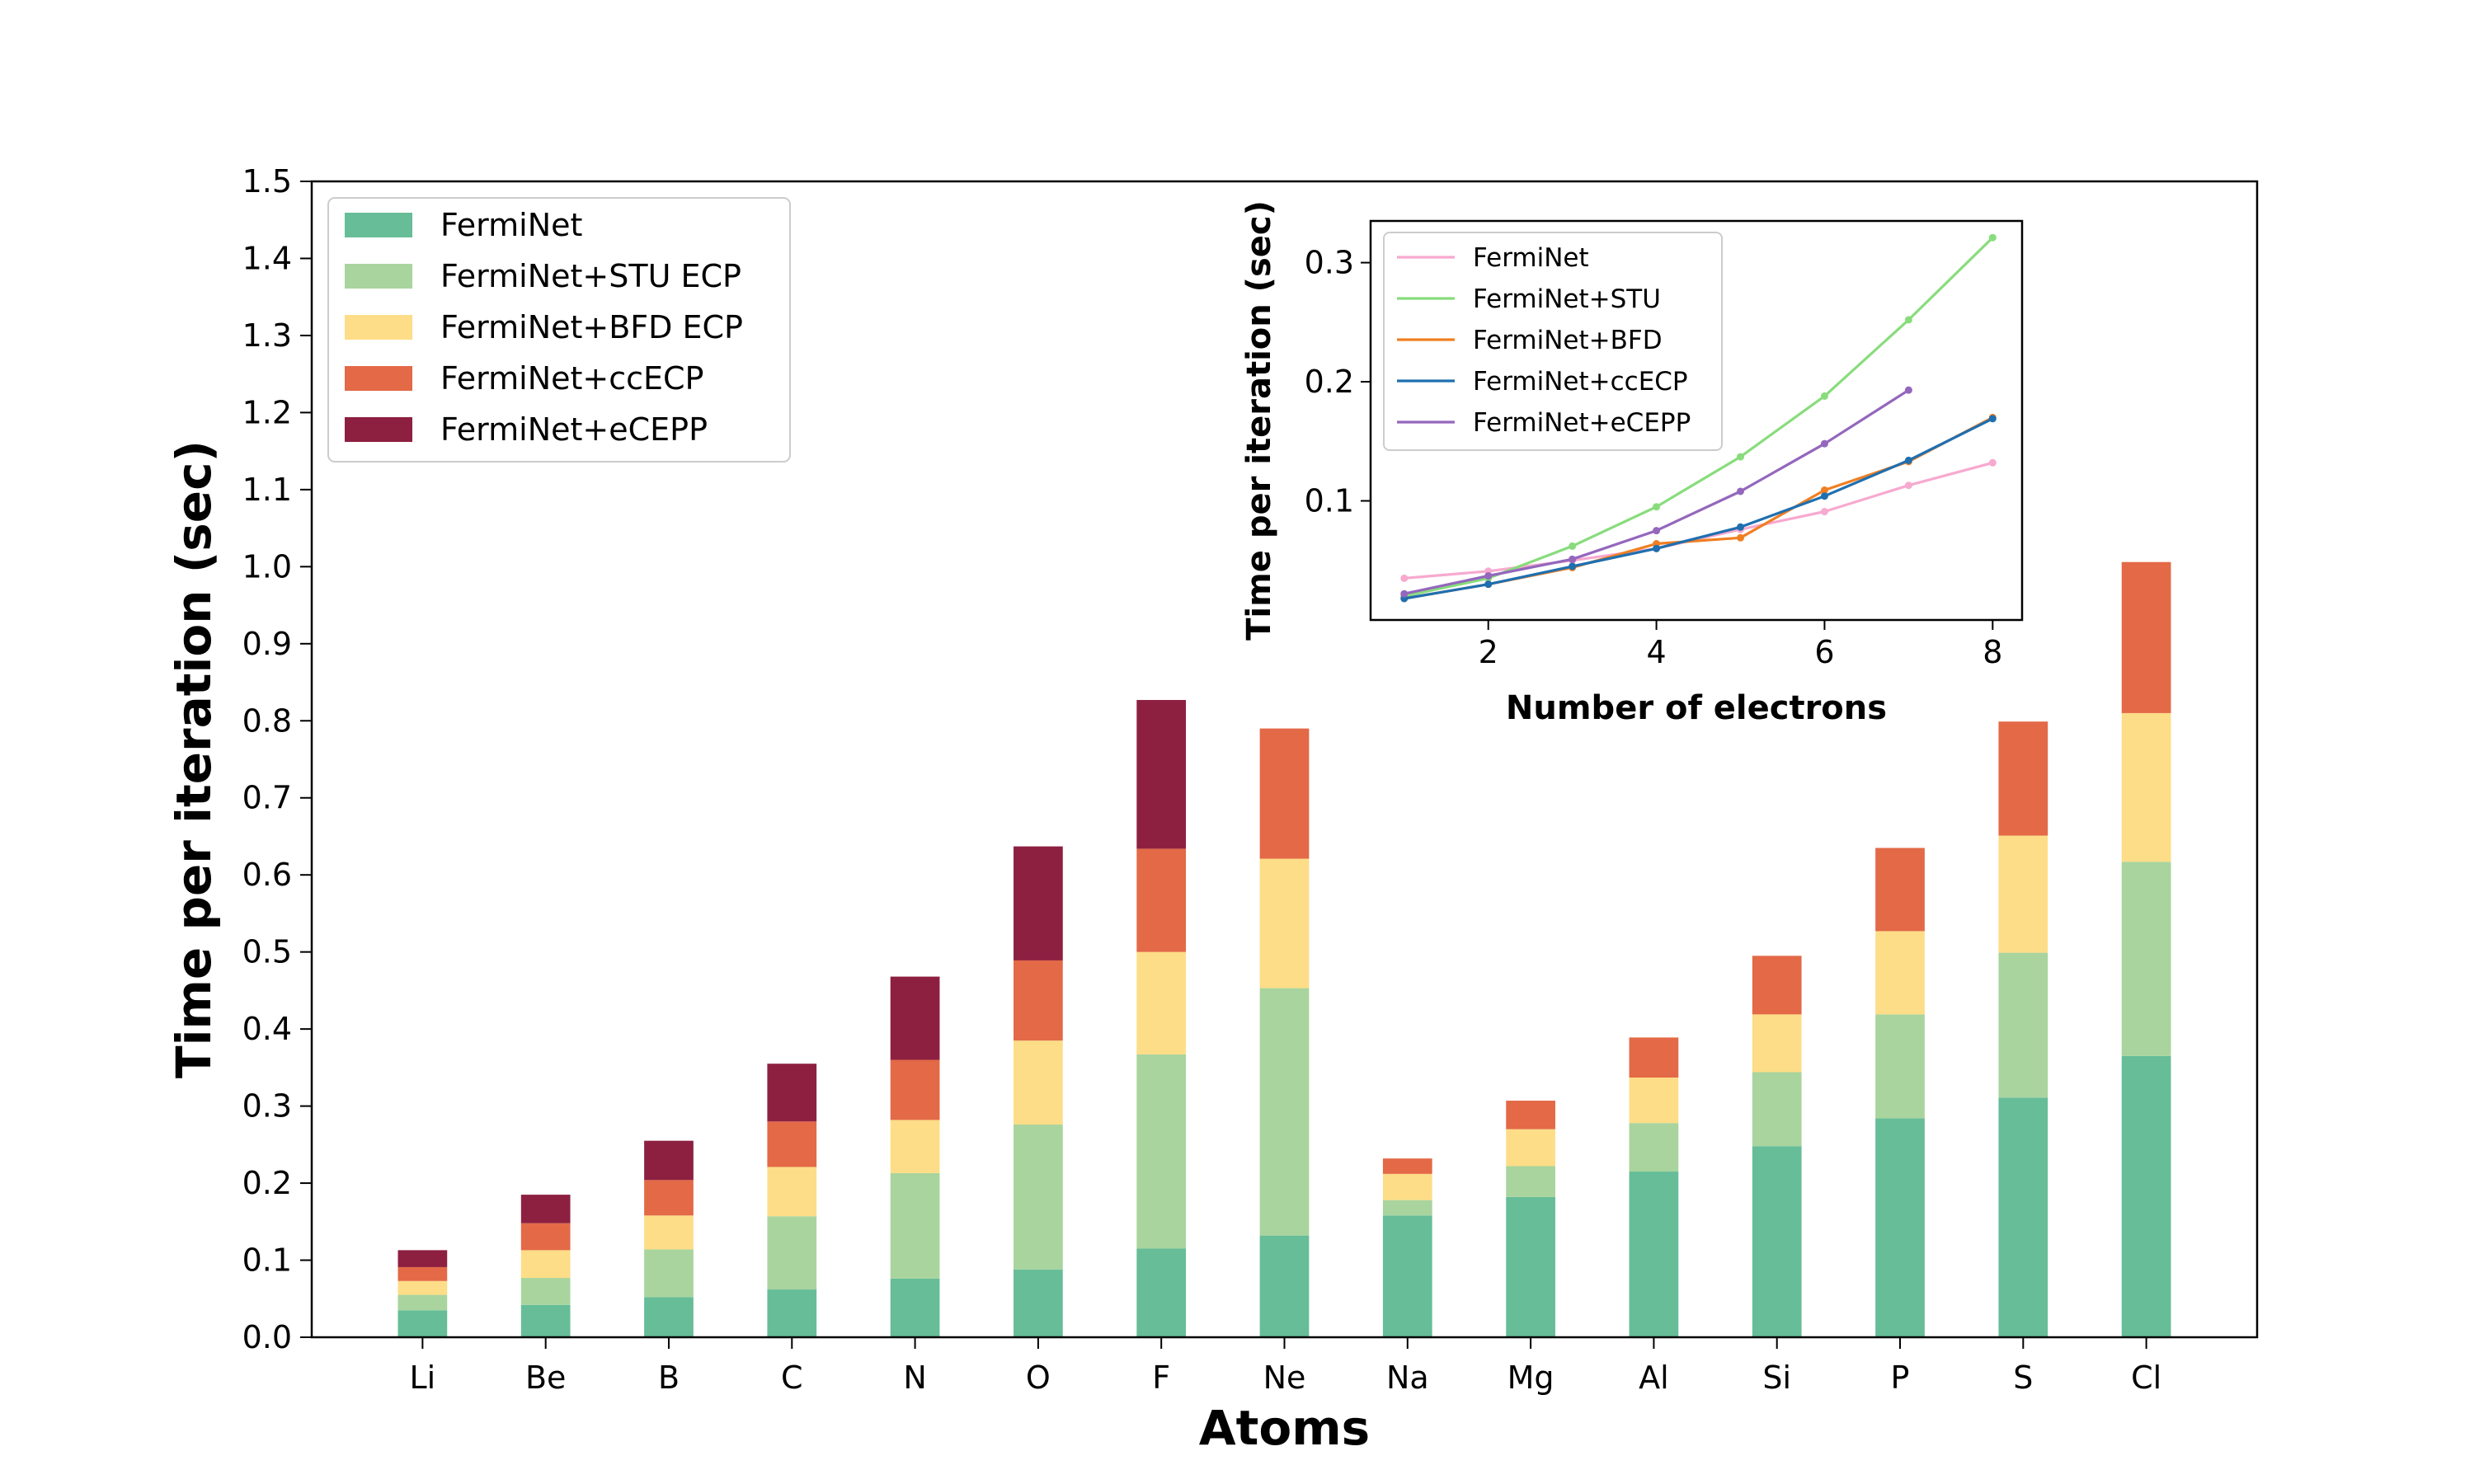 The height and width of the screenshot is (1484, 2474). What do you see at coordinates (267, 798) in the screenshot?
I see `y-tick-label: 0.7` at bounding box center [267, 798].